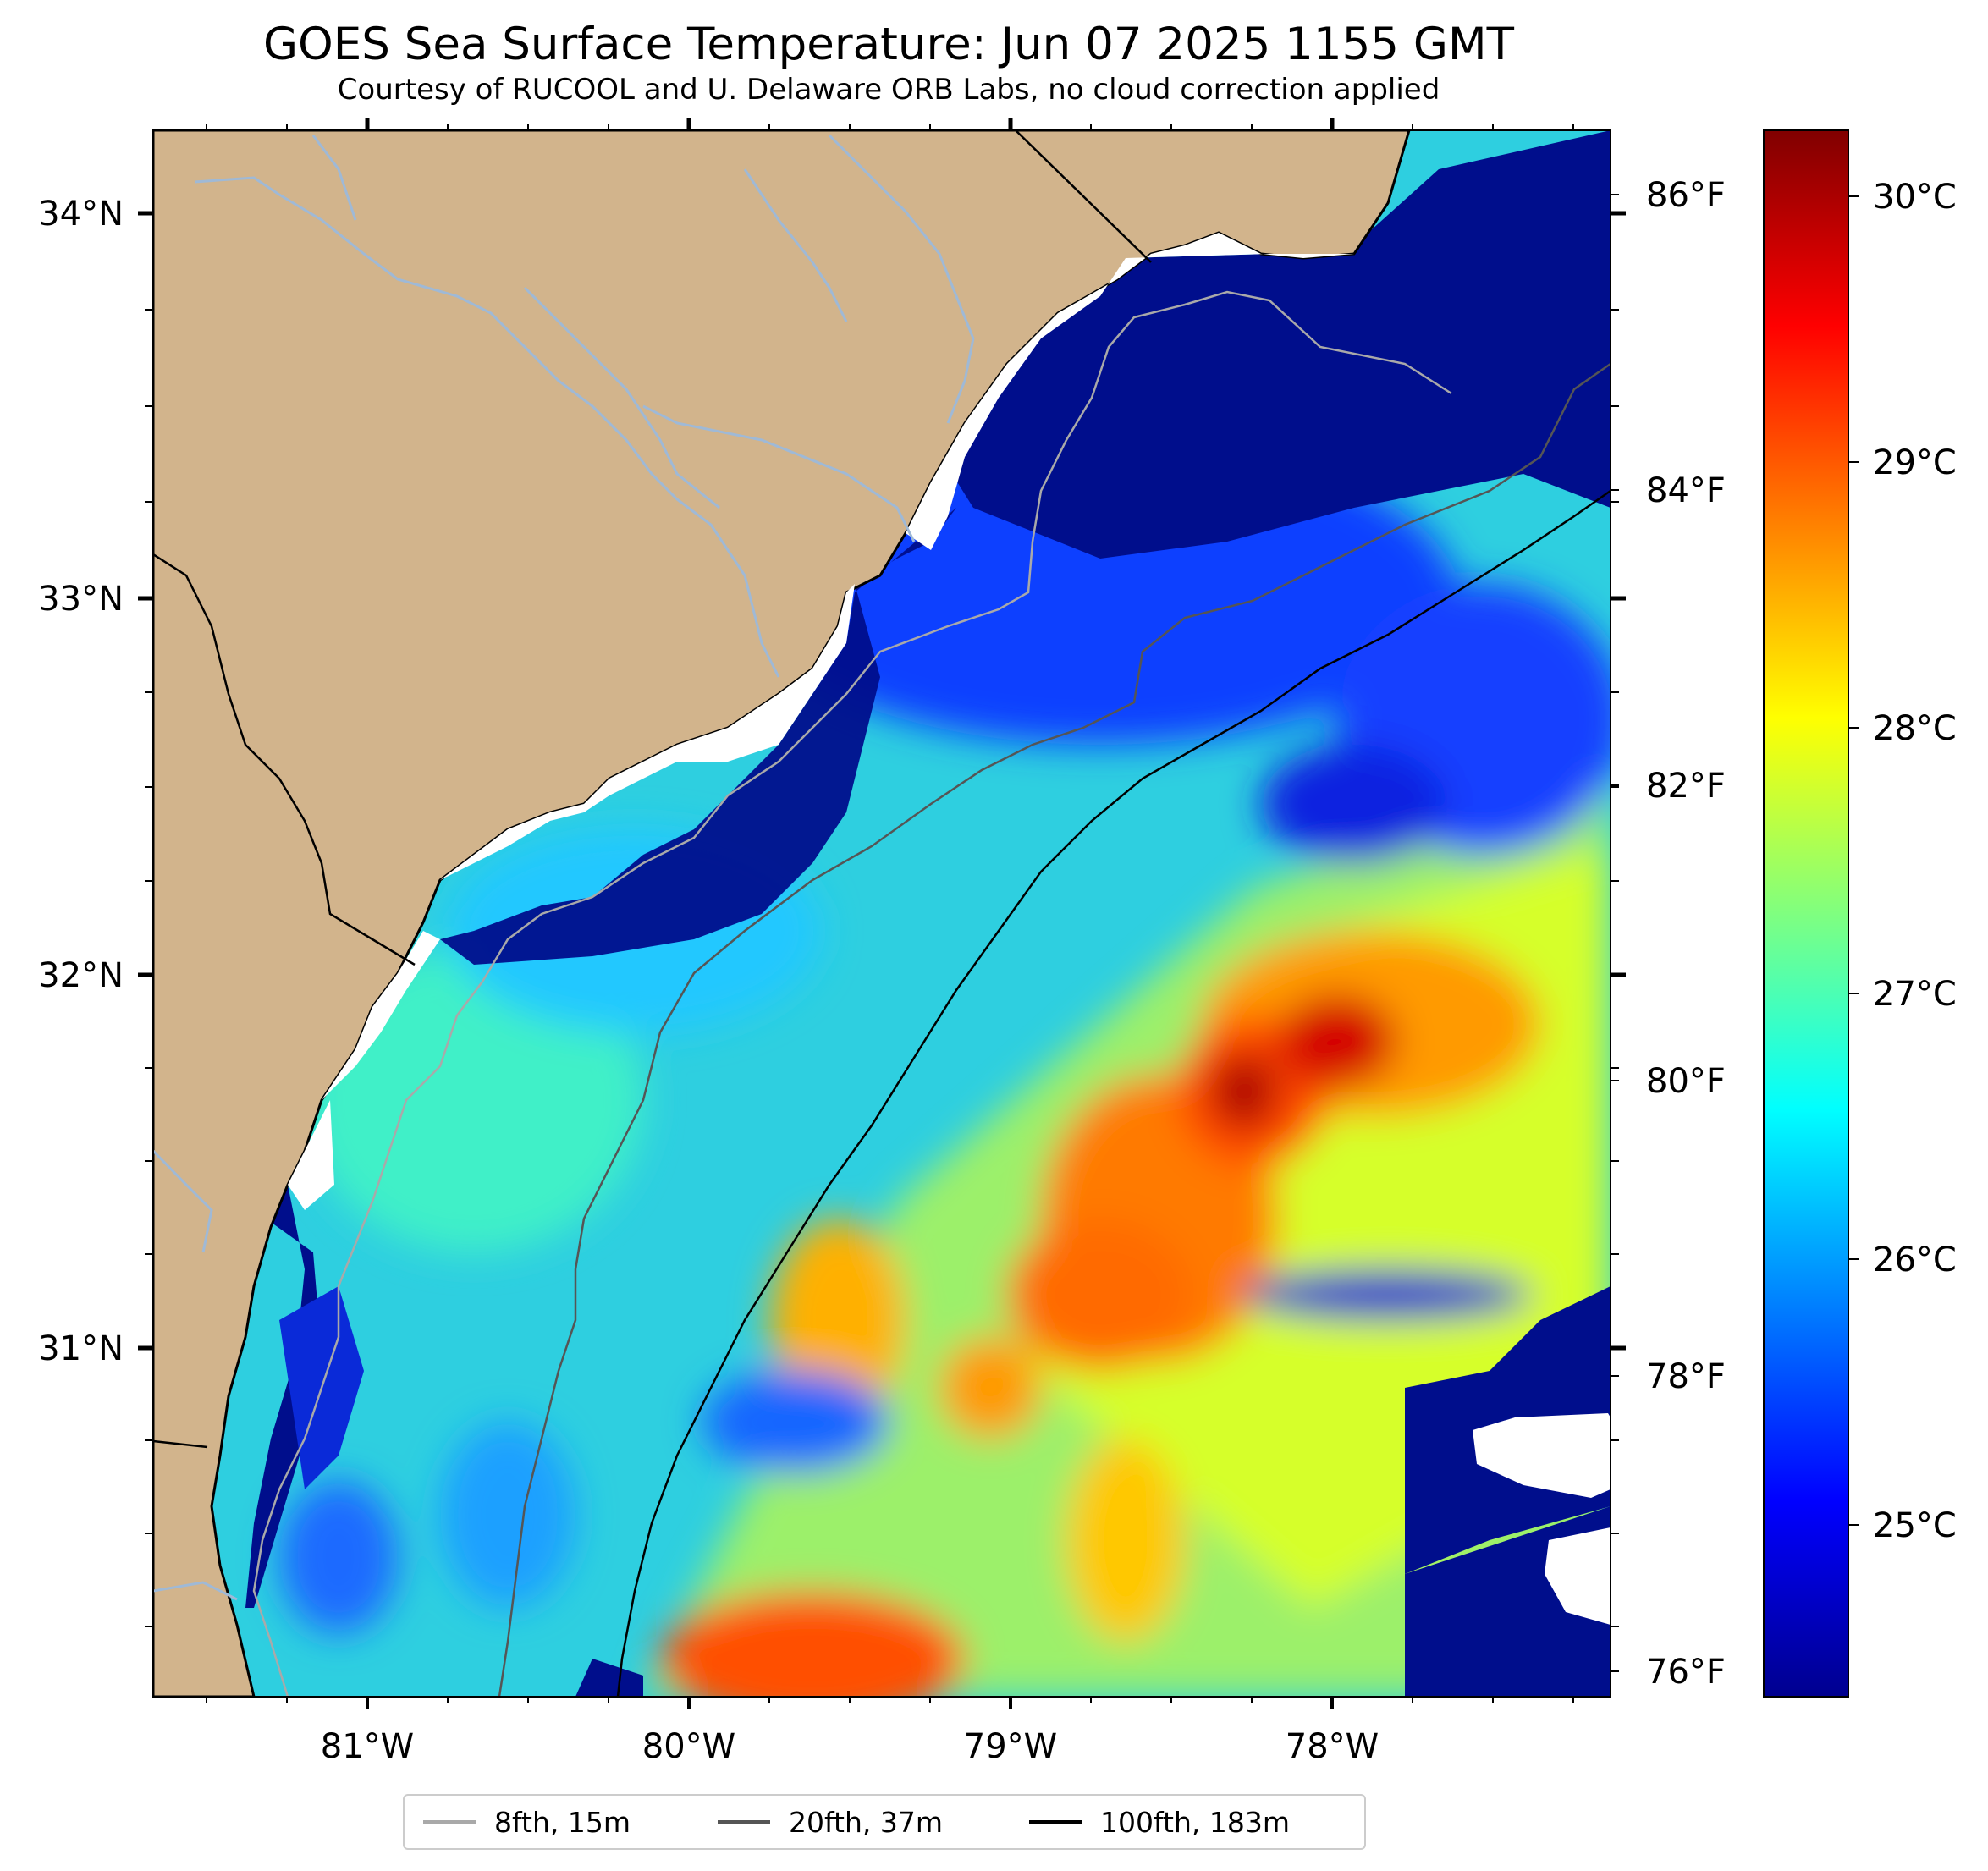 Image resolution: width=1988 pixels, height=1871 pixels. What do you see at coordinates (81, 600) in the screenshot?
I see `lat-tick-label: 33°N` at bounding box center [81, 600].